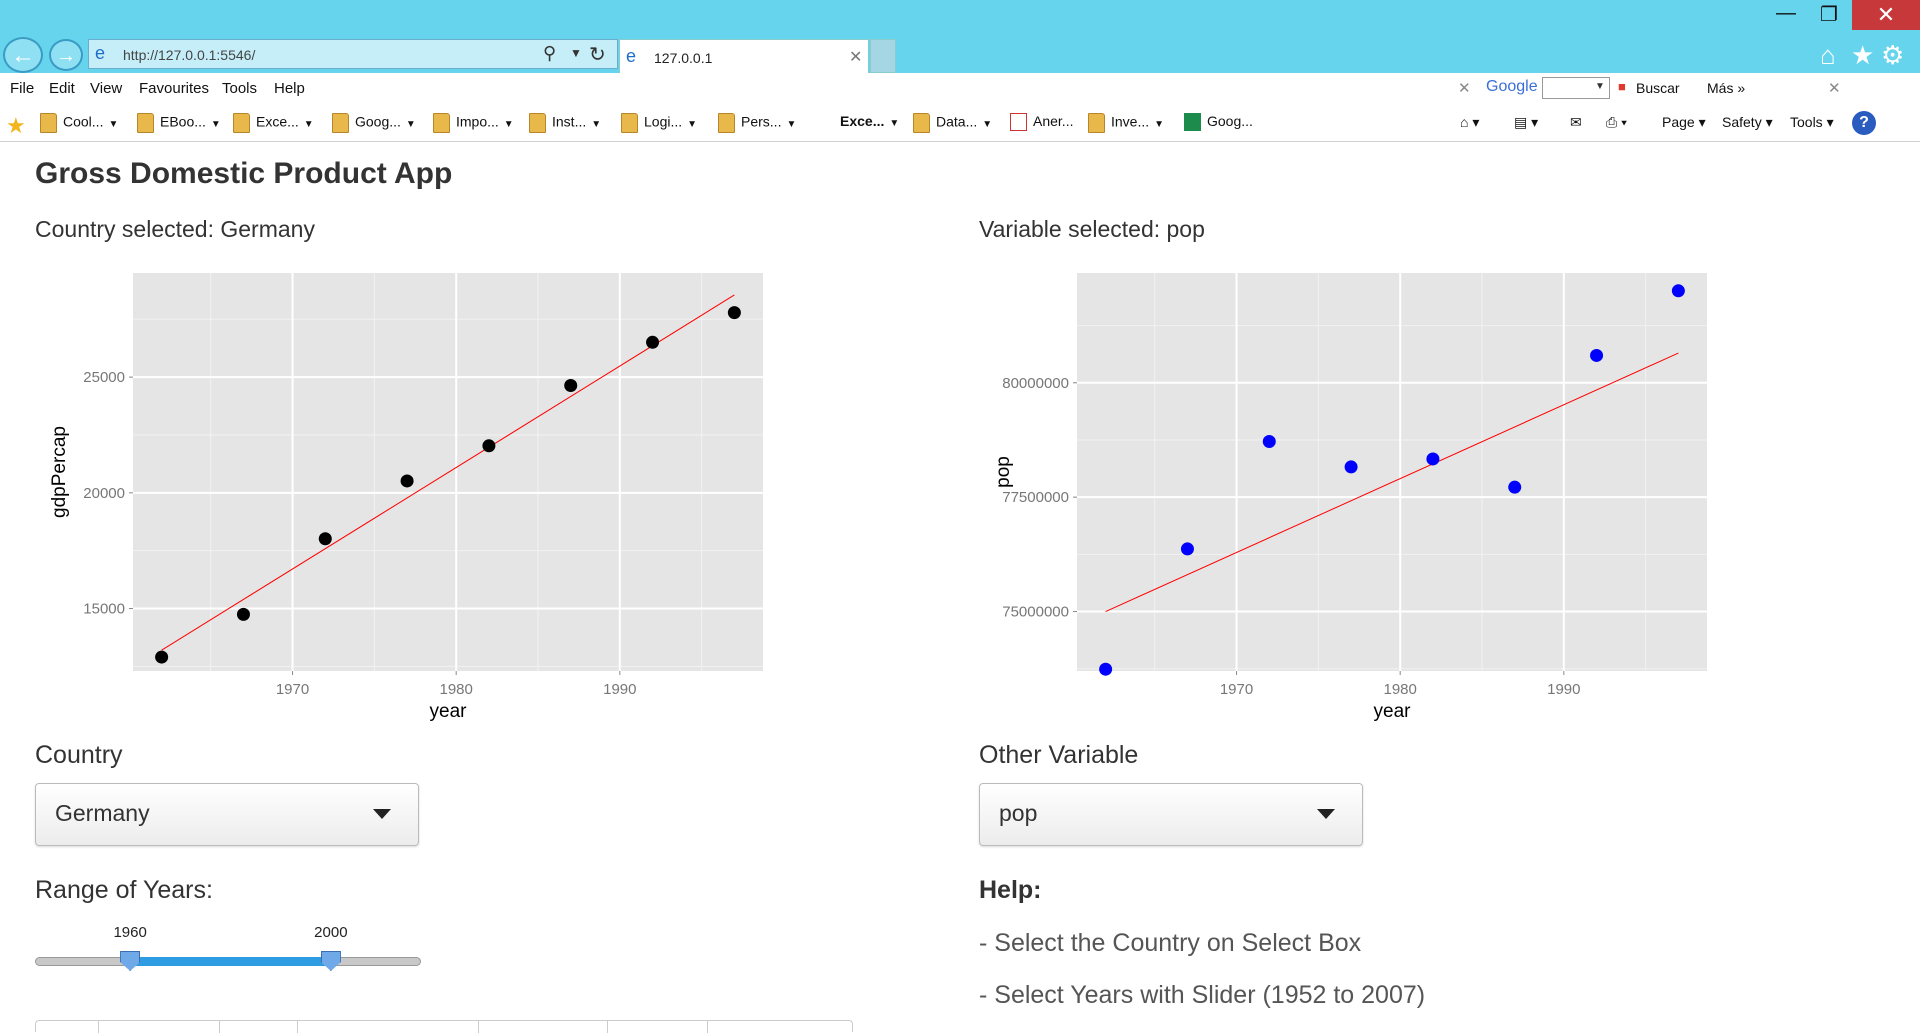 The image size is (1920, 1033). I want to click on home-icon: ⌂ ▾, so click(1470, 122).